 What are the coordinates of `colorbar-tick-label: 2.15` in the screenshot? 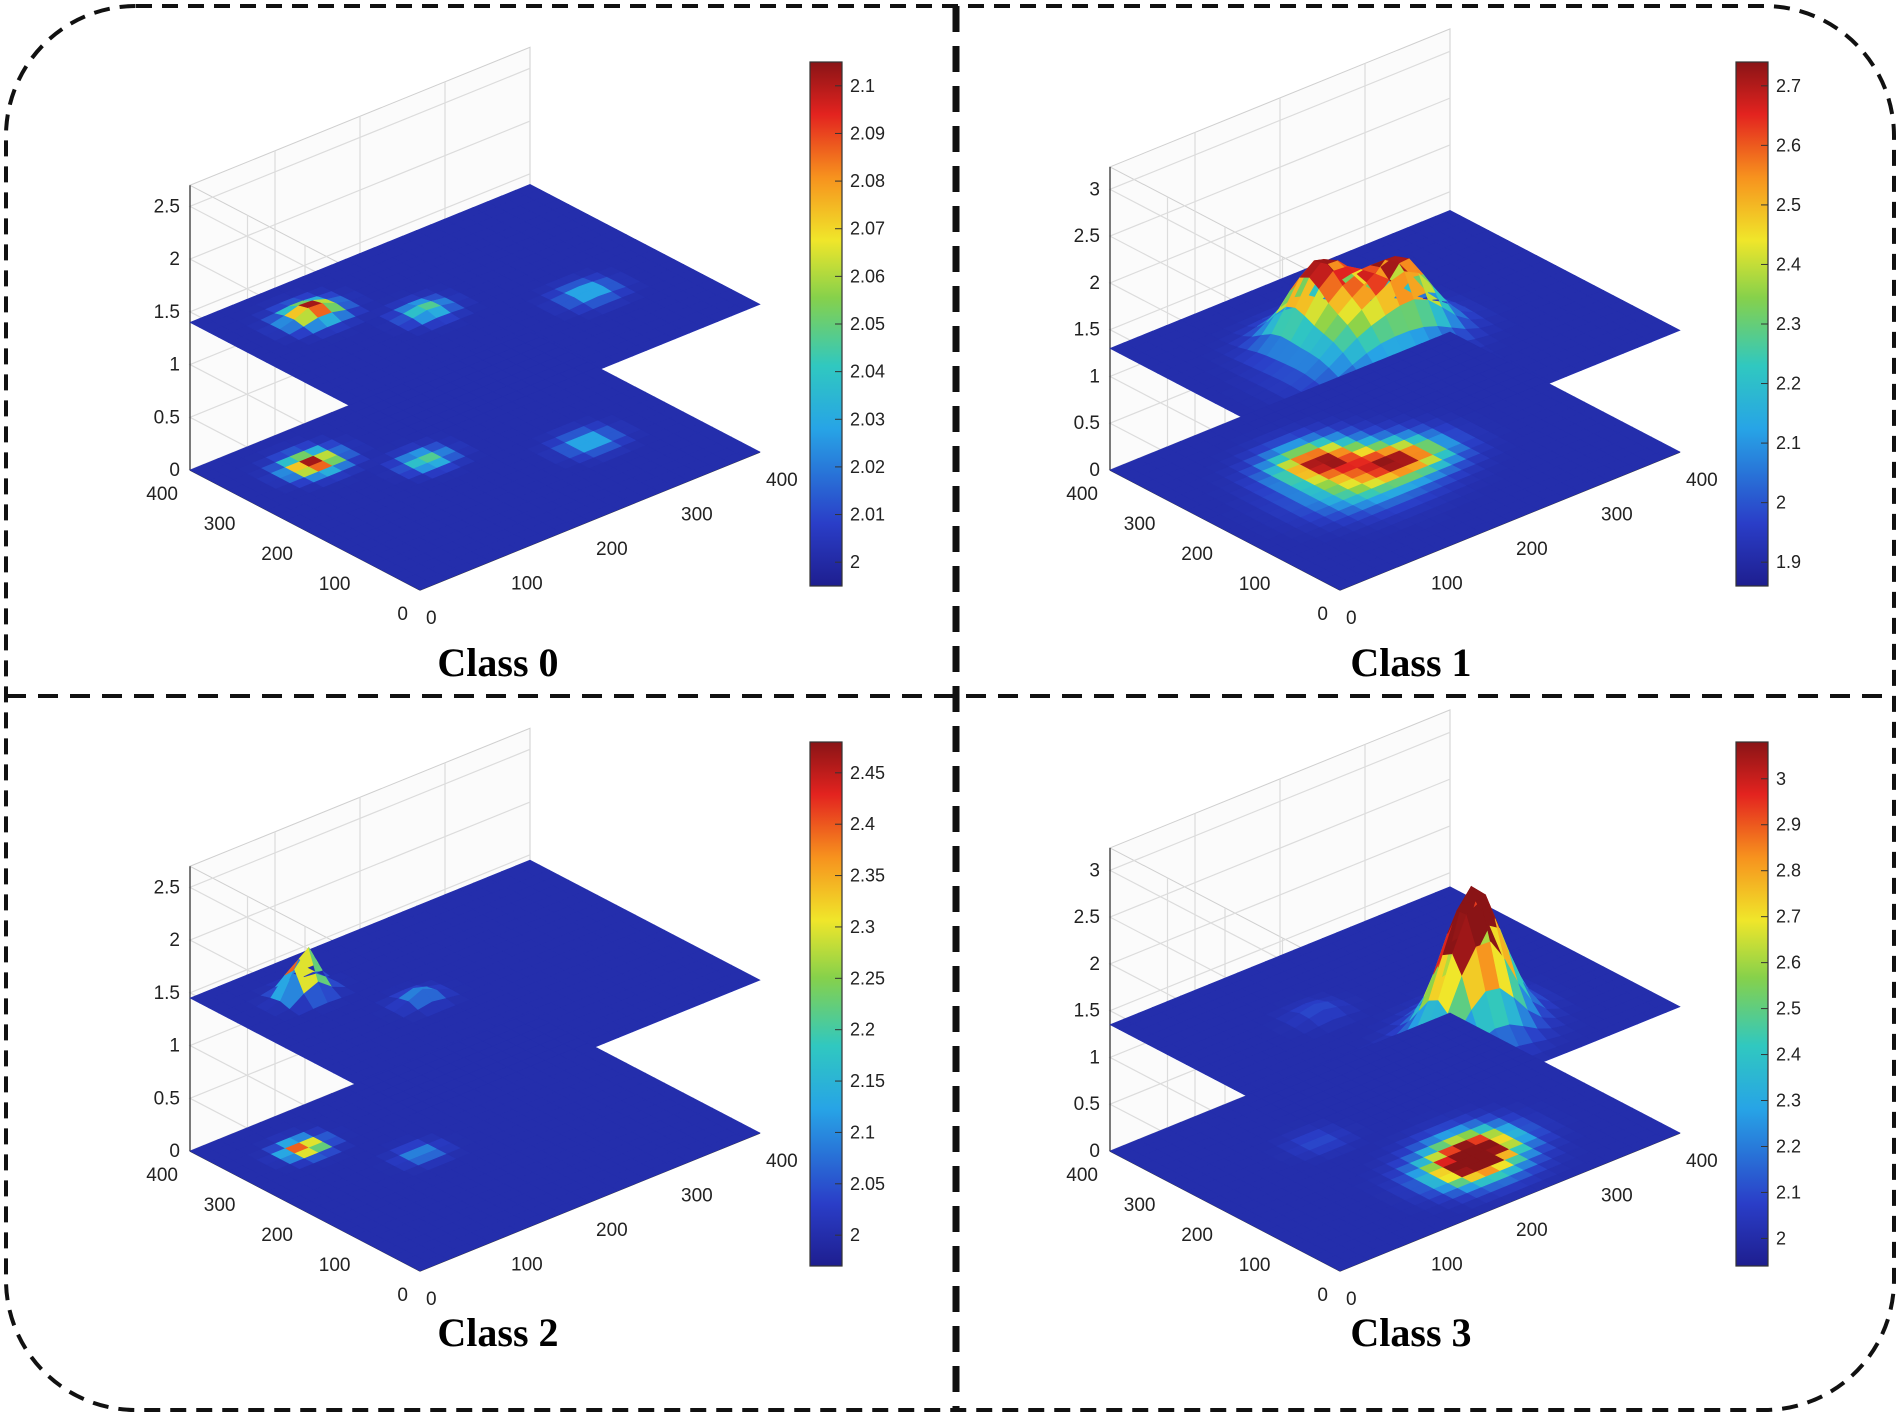 It's located at (867, 1081).